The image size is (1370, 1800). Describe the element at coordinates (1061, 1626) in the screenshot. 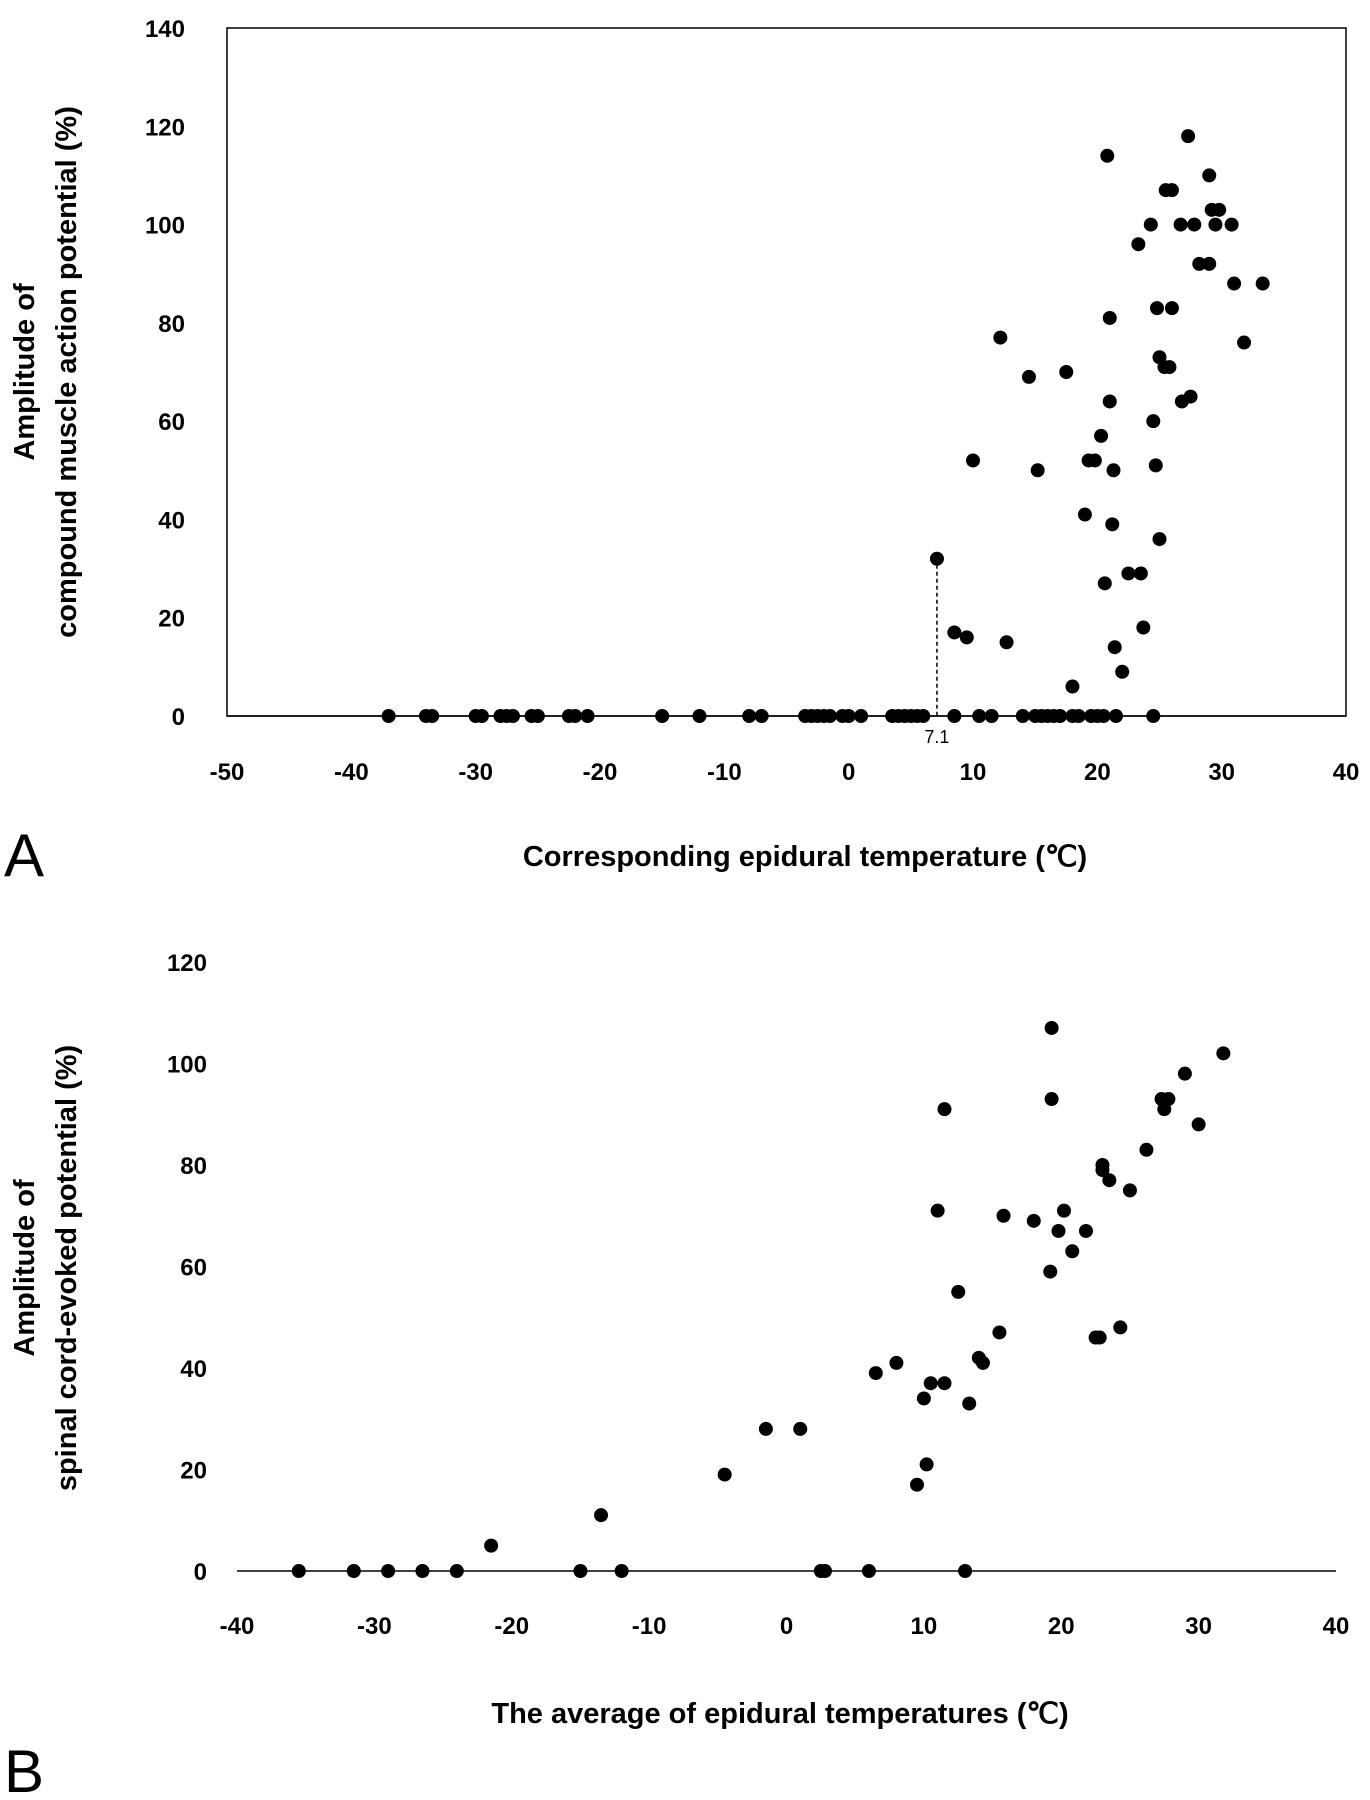

I see `panel-b-x-tick-label: 20` at that location.